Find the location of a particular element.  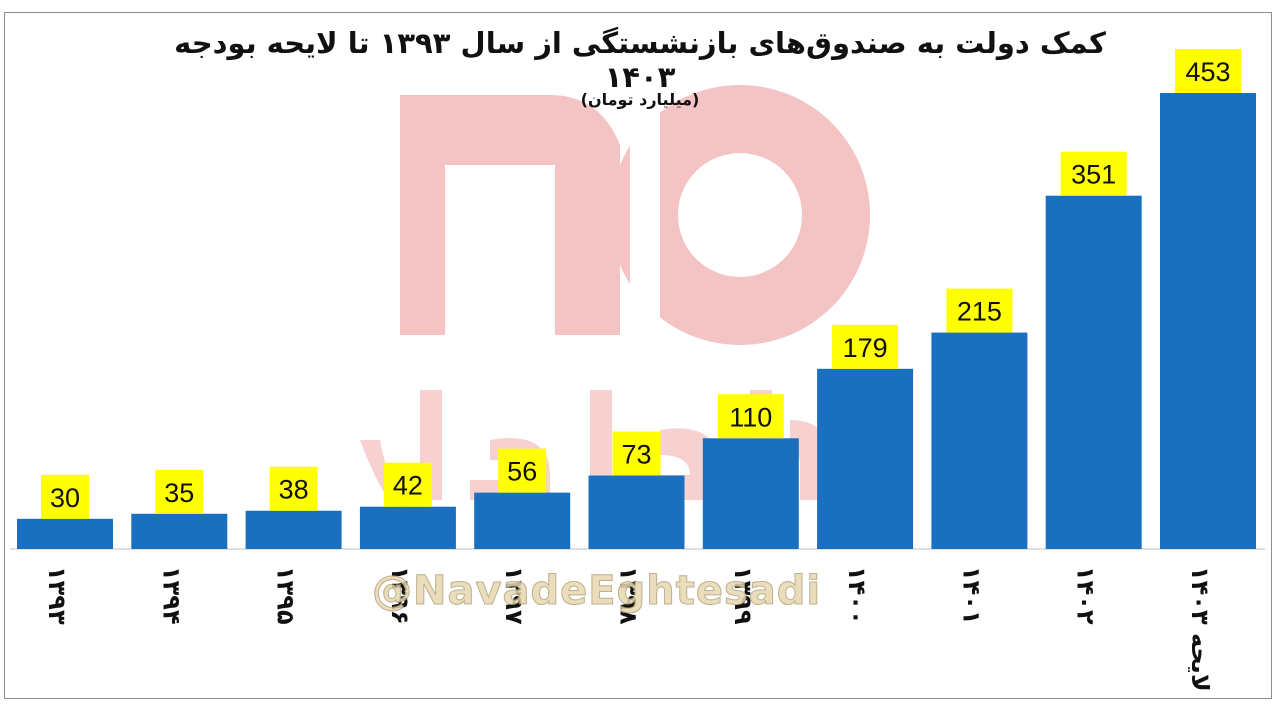

category-label-7: ۱۴۰۰ is located at coordinates (857, 595).